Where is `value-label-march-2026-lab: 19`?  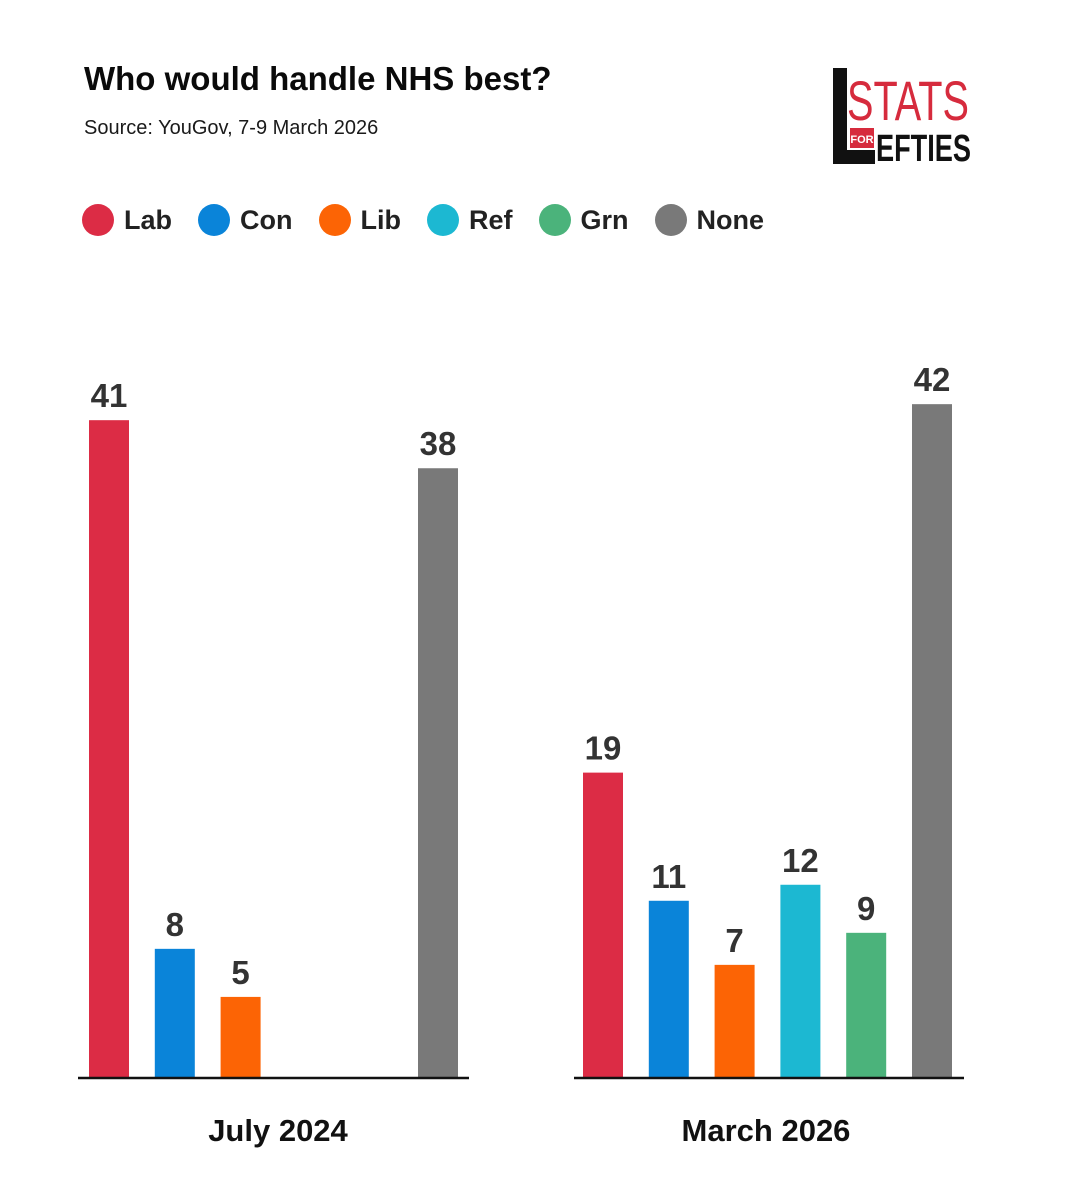 value-label-march-2026-lab: 19 is located at coordinates (603, 748).